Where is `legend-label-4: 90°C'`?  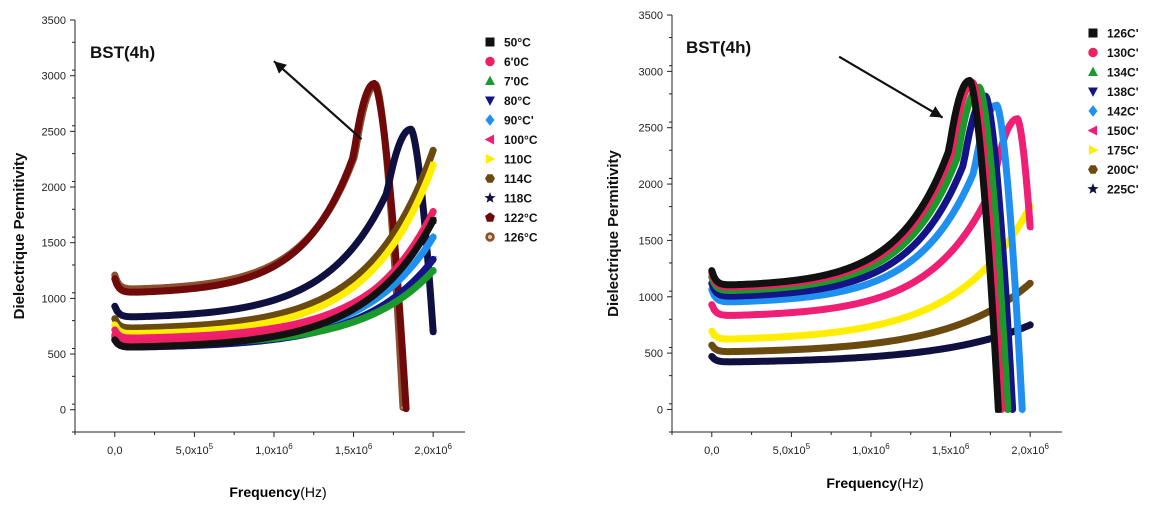
legend-label-4: 90°C' is located at coordinates (519, 121).